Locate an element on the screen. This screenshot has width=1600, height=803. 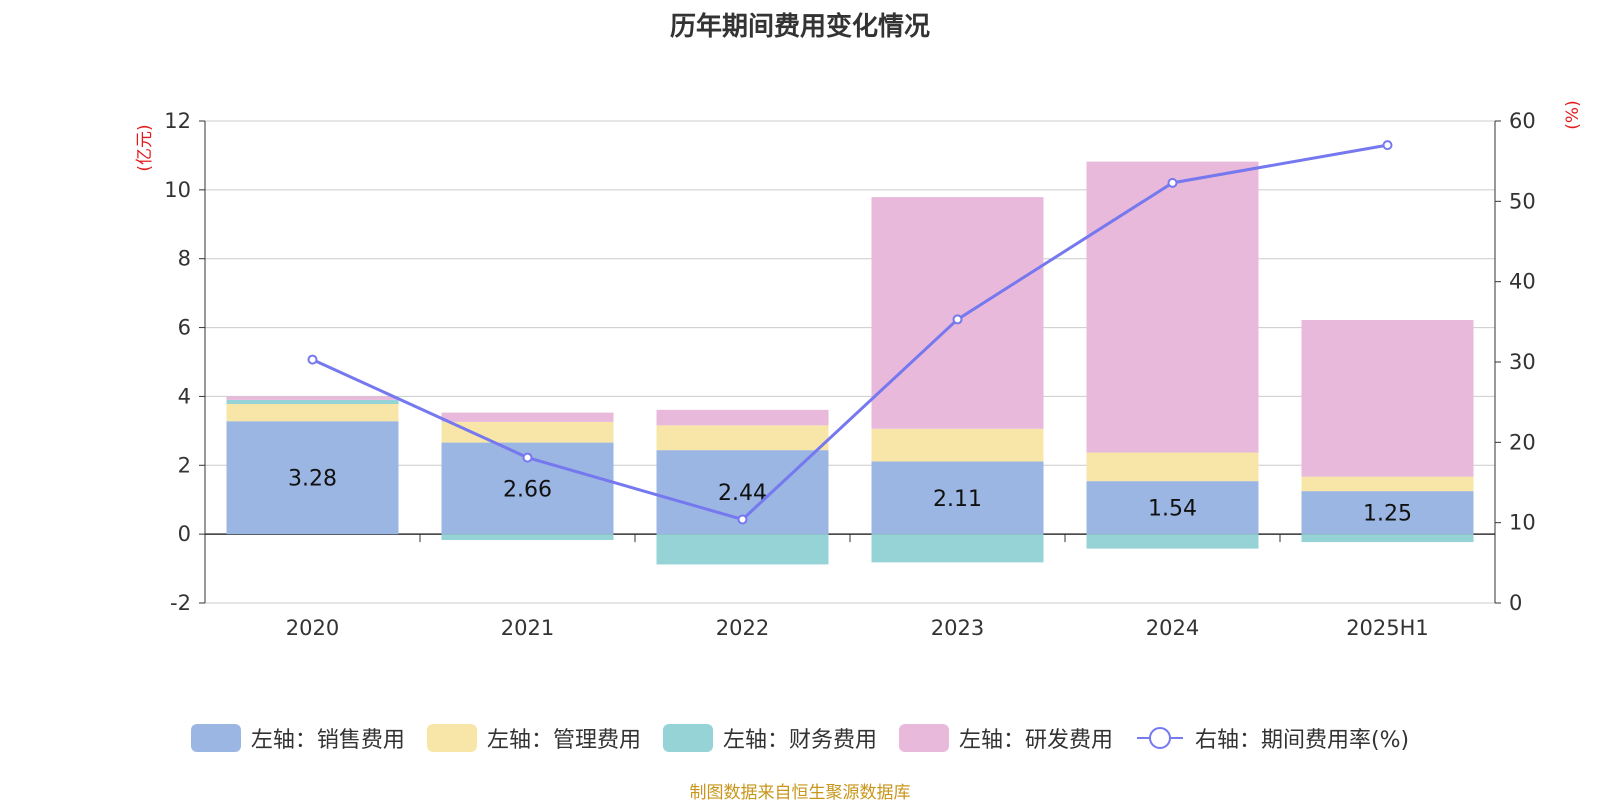
left-axis-tick-label: 8 is located at coordinates (184, 259).